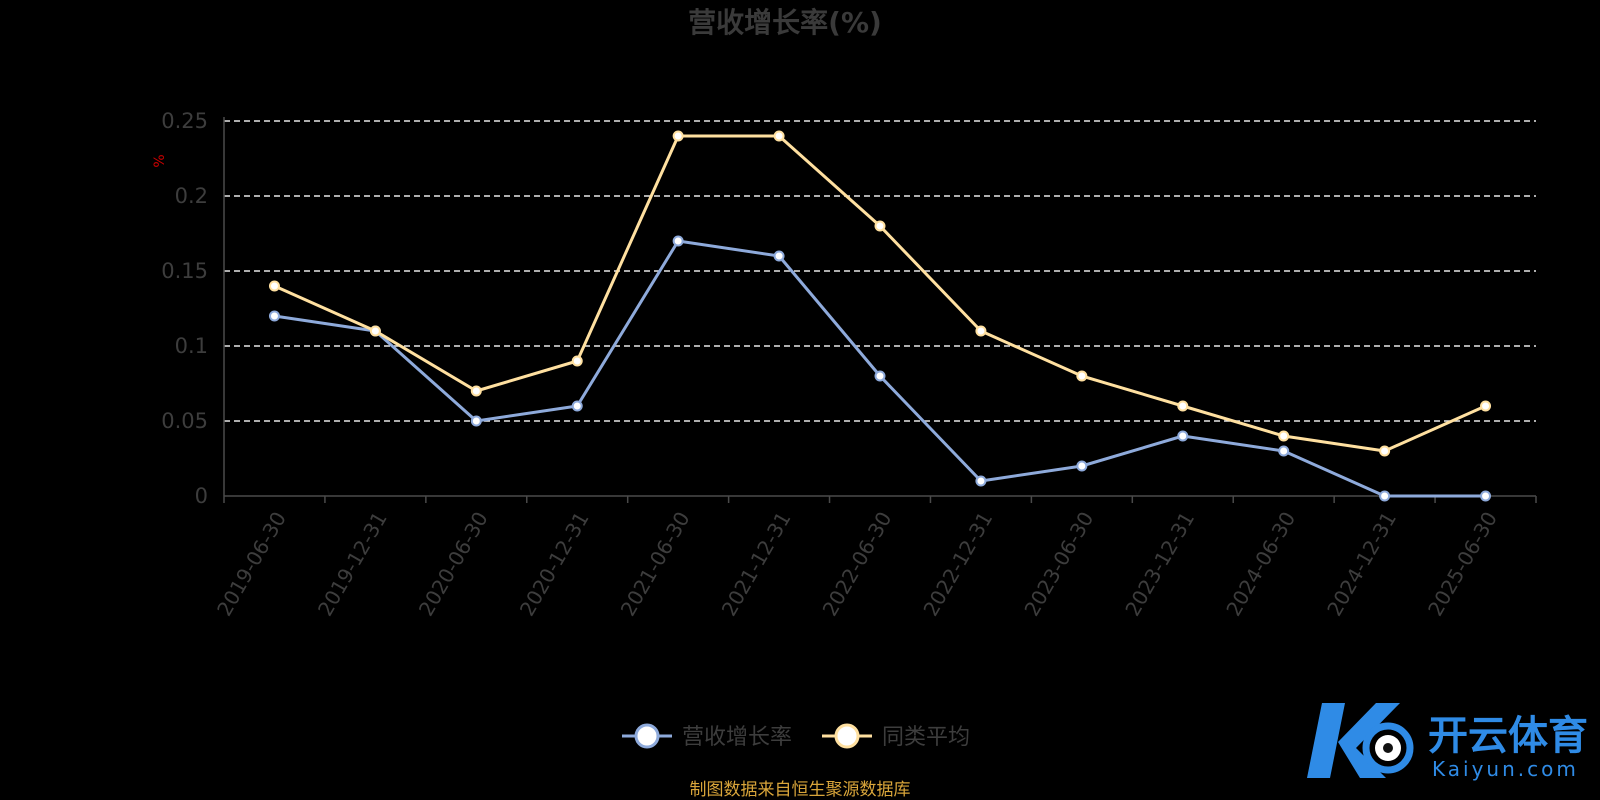 The image size is (1600, 800). Describe the element at coordinates (926, 737) in the screenshot. I see `legend-label-peer-average: 同类平均` at that location.